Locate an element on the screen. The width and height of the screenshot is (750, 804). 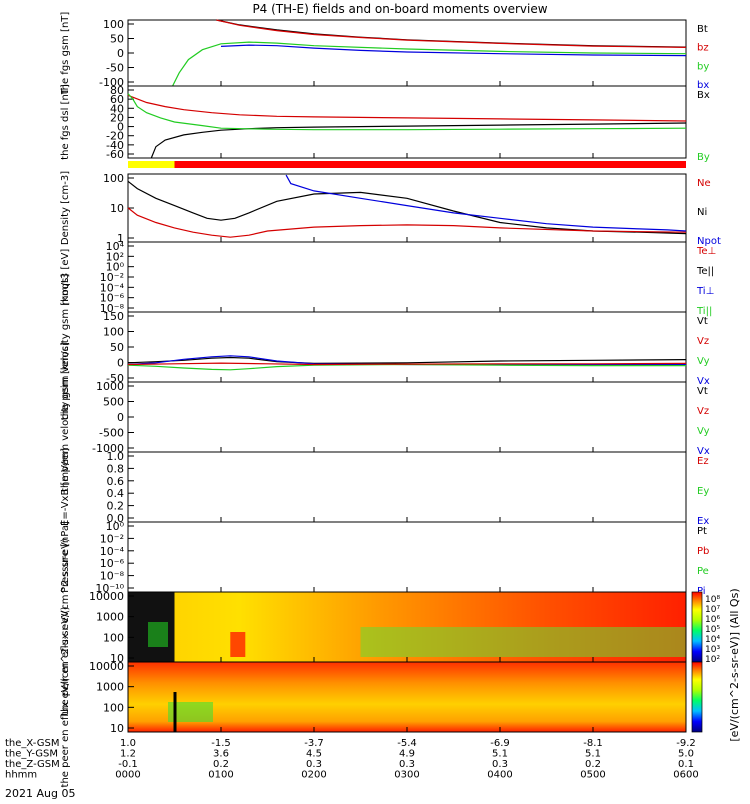
spectrogram-patch is located at coordinates (523, 642).